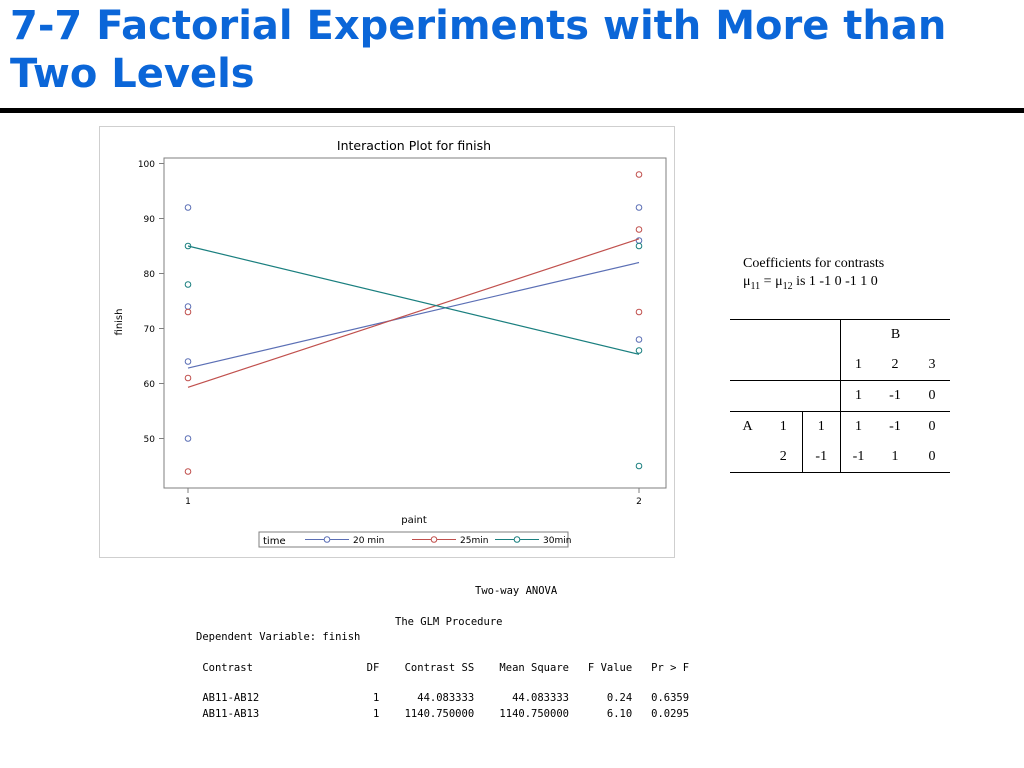 The height and width of the screenshot is (768, 1024). I want to click on sas-output-title: Two-way ANOVA, so click(516, 591).